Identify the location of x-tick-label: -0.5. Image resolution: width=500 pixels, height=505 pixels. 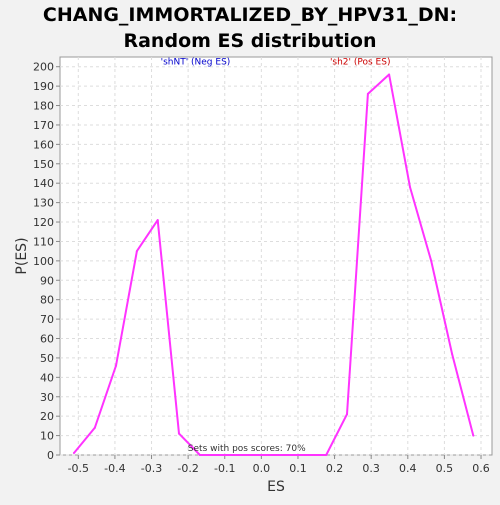
(78, 468).